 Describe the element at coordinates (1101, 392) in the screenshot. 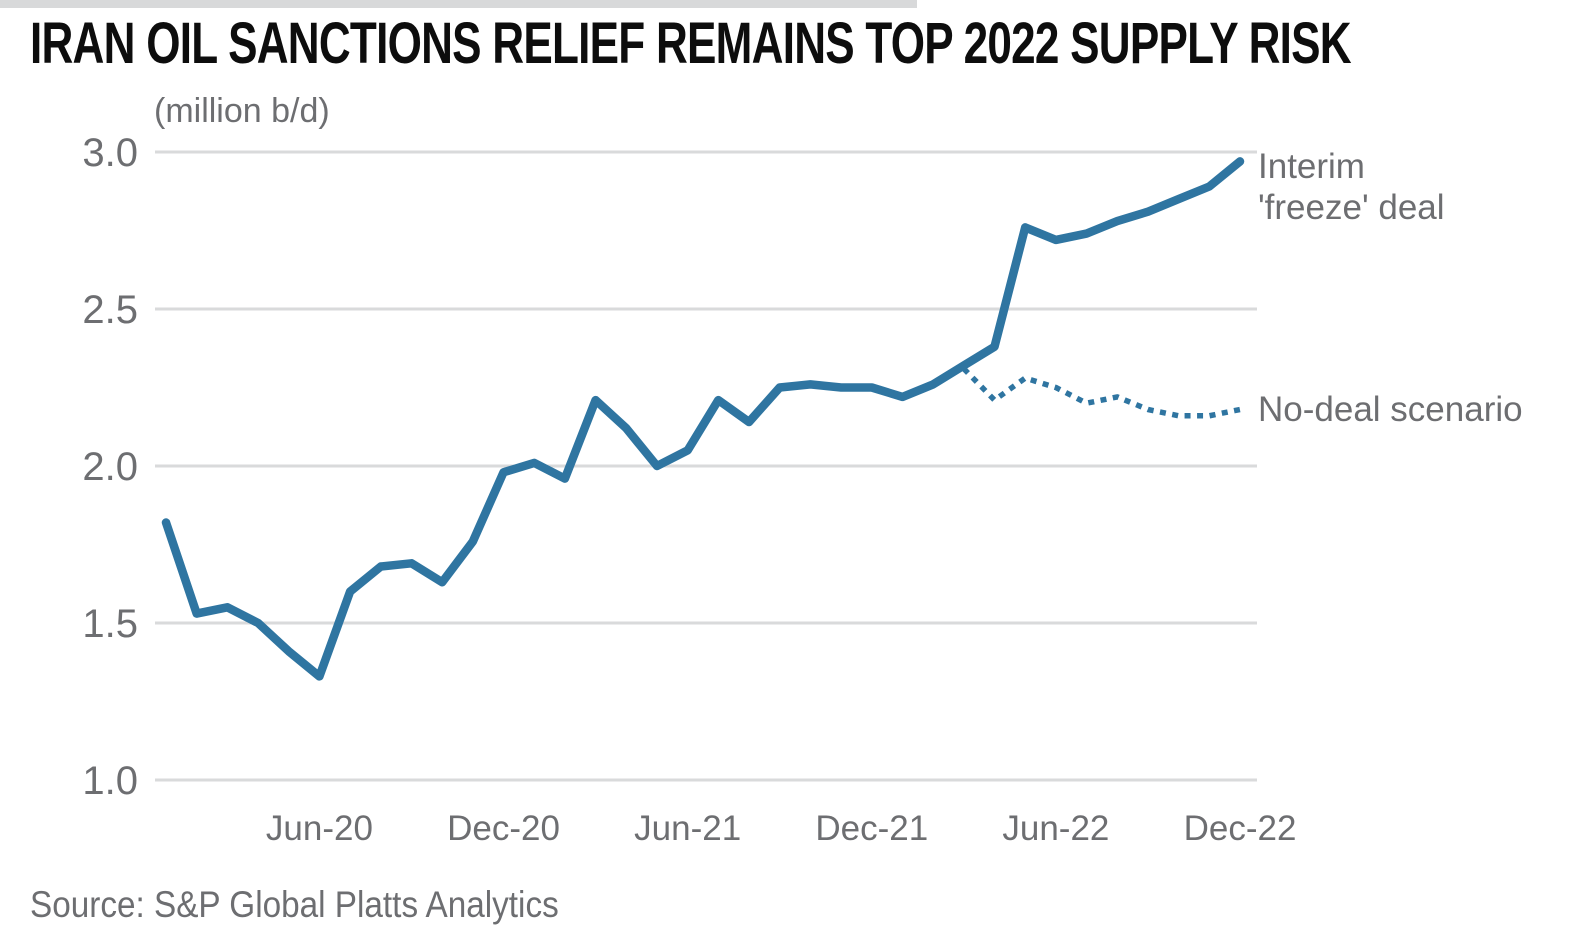

I see `series-line-no-deal-scenario` at that location.